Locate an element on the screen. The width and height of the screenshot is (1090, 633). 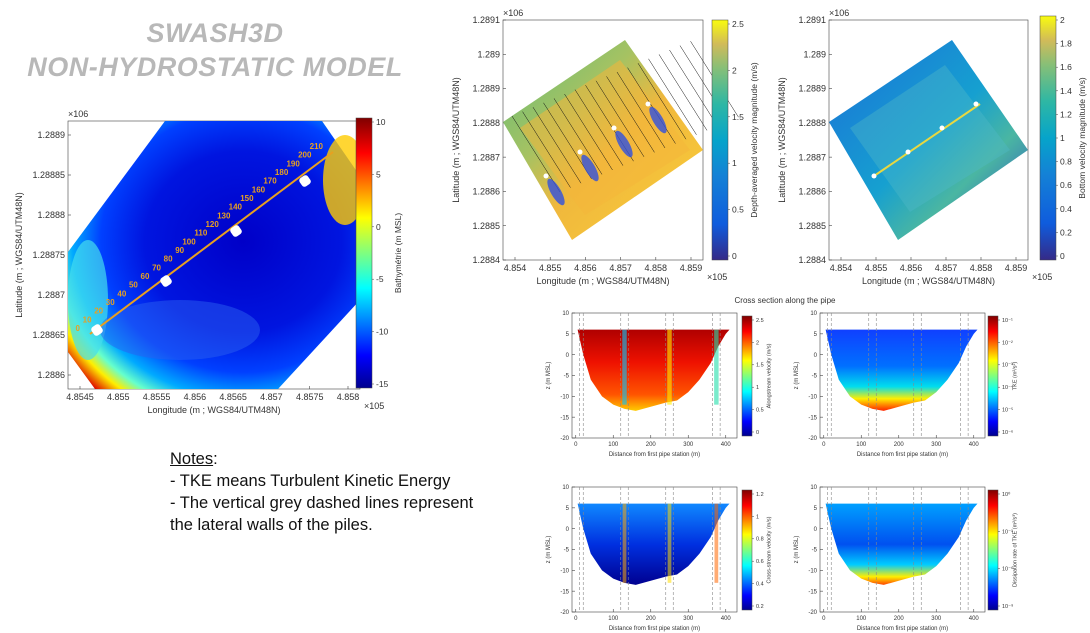
bottom-velocity-xtick-label: 4.854 is located at coordinates (841, 268).